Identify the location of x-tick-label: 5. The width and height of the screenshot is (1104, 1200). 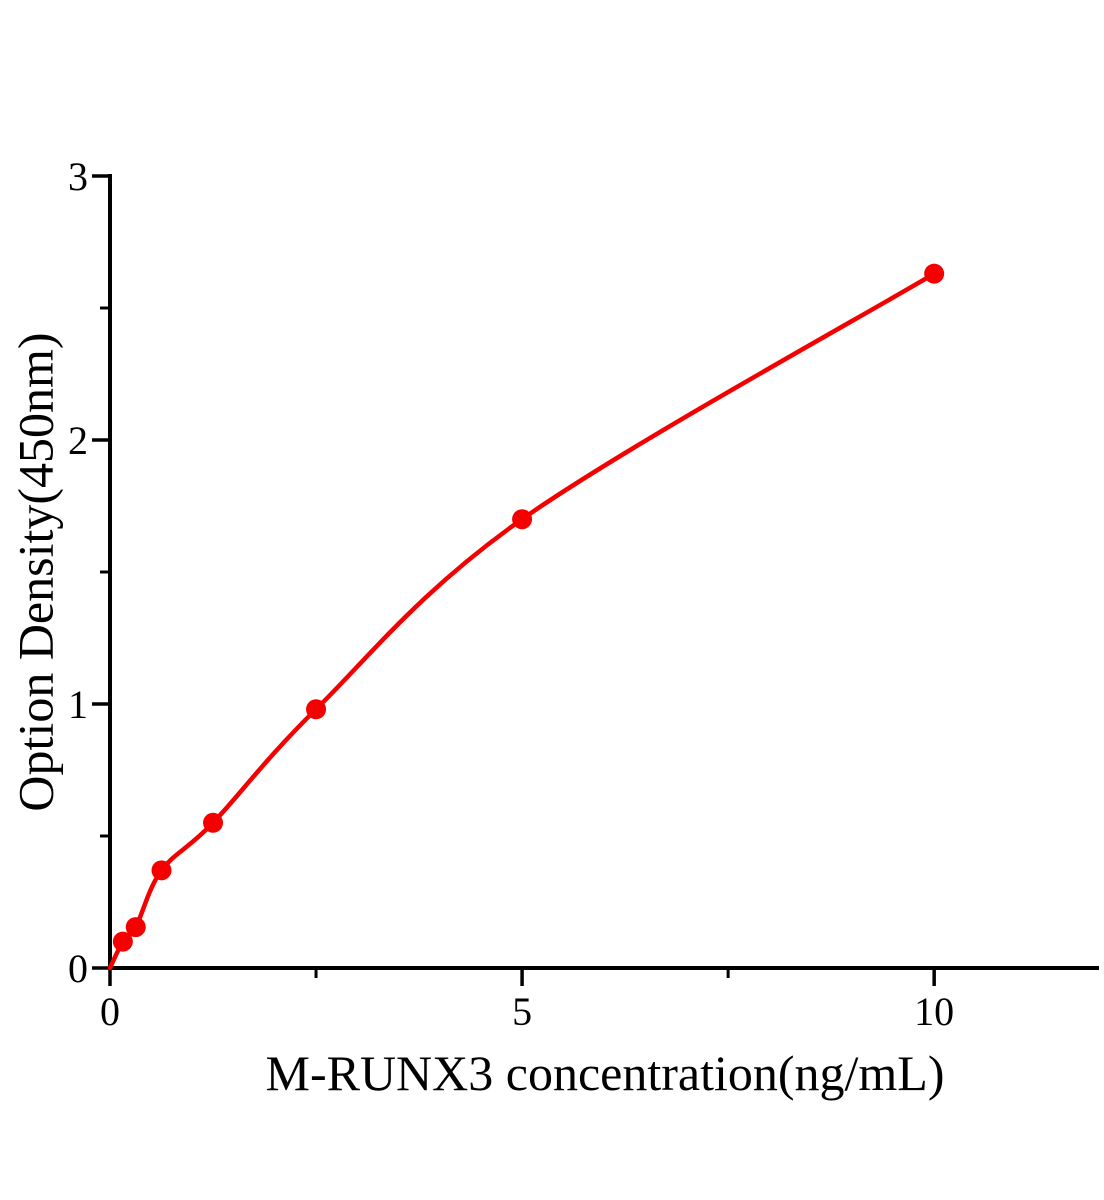
(522, 1011).